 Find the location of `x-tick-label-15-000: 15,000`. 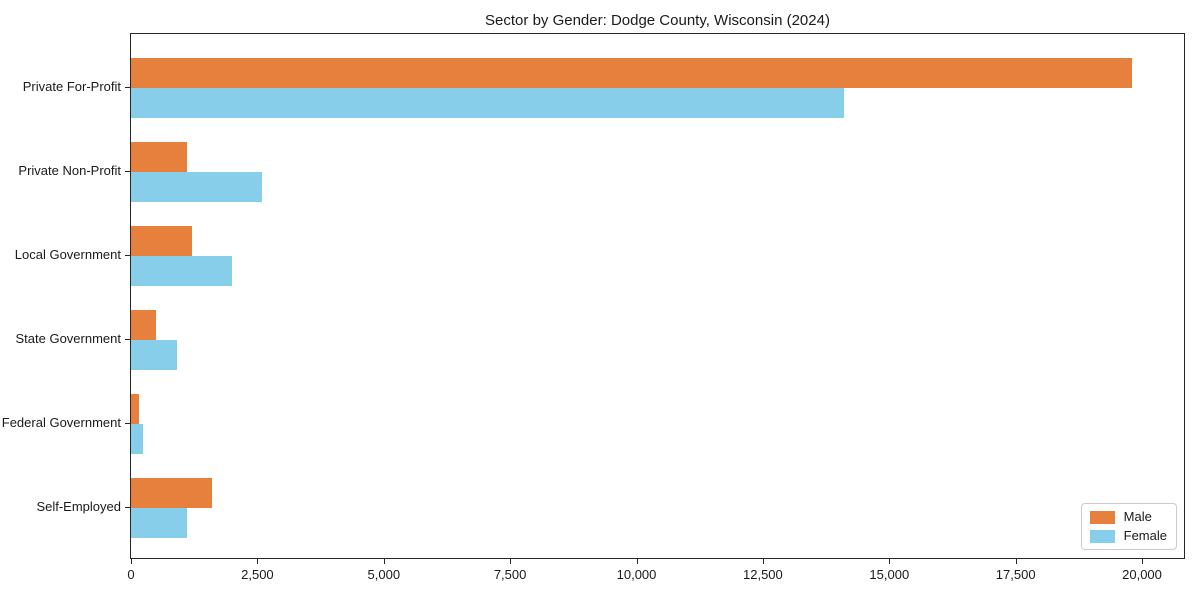

x-tick-label-15-000: 15,000 is located at coordinates (889, 574).